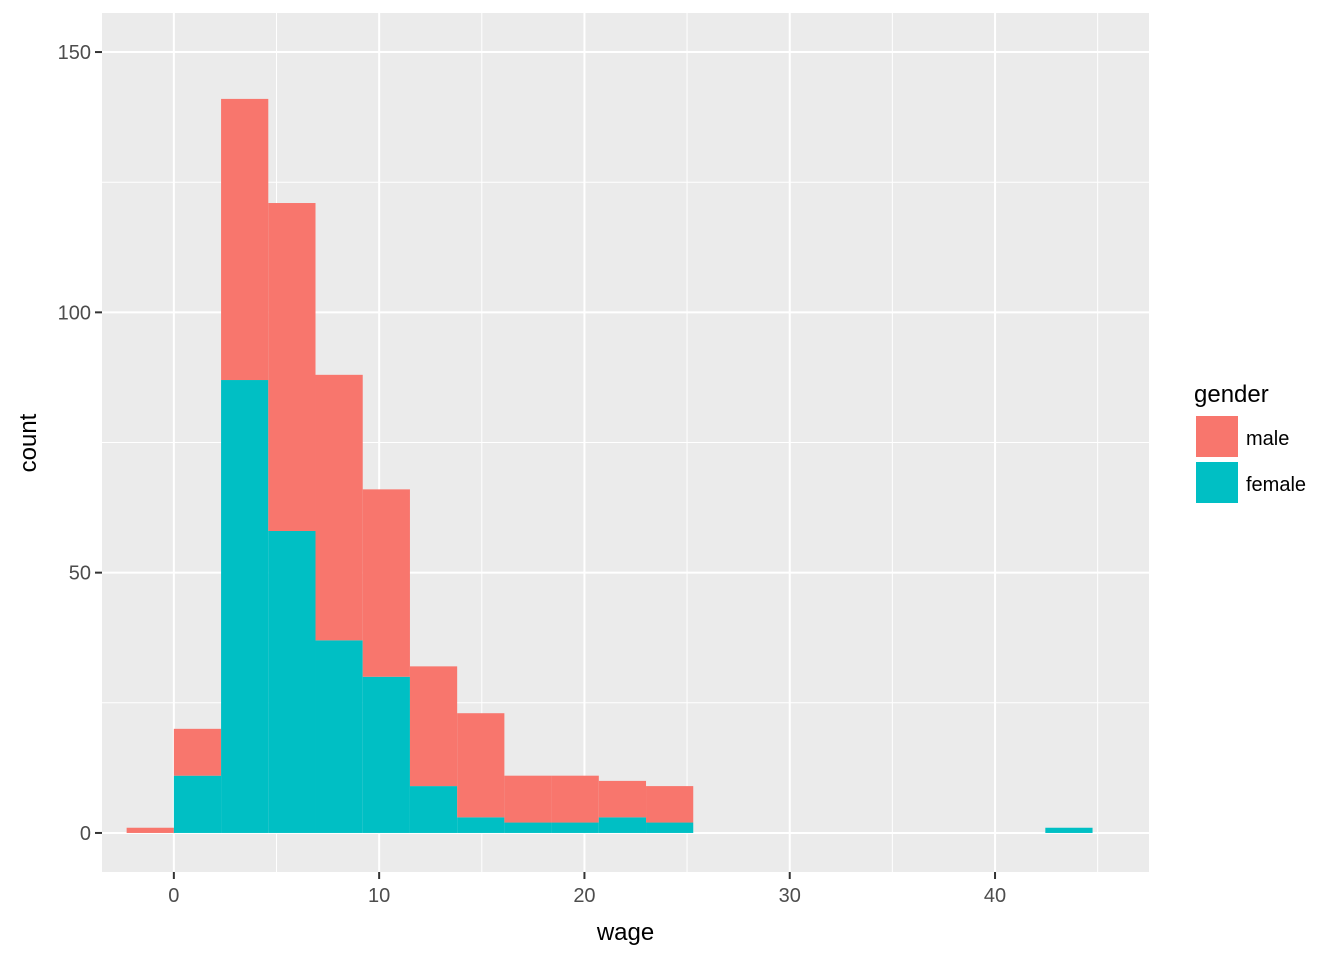  I want to click on legend-swatch-male, so click(1217, 436).